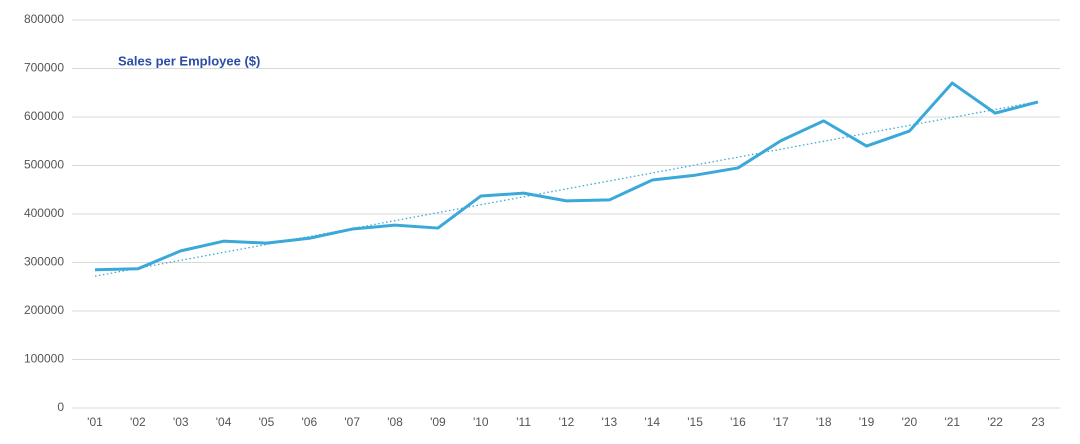 The image size is (1080, 444). Describe the element at coordinates (867, 422) in the screenshot. I see `x-tick-label: '19` at that location.